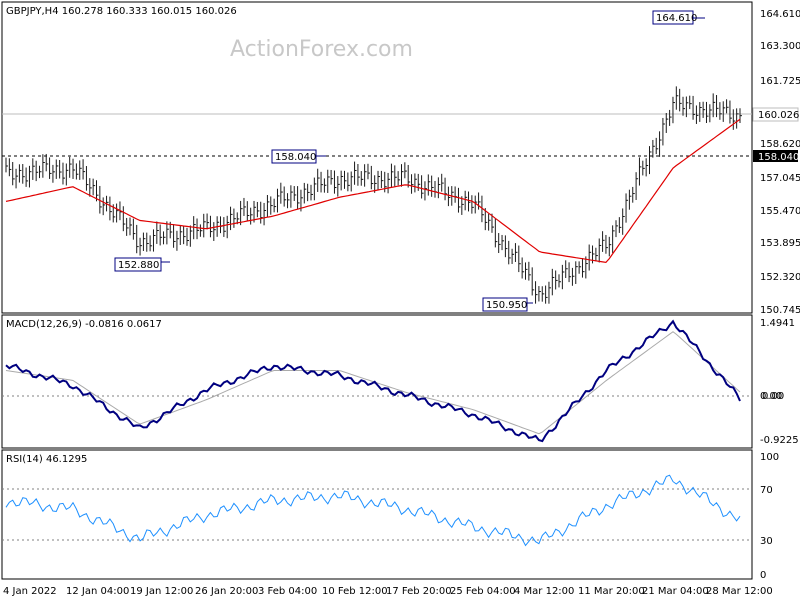  I want to click on last-price-label: 160.026, so click(775, 114).